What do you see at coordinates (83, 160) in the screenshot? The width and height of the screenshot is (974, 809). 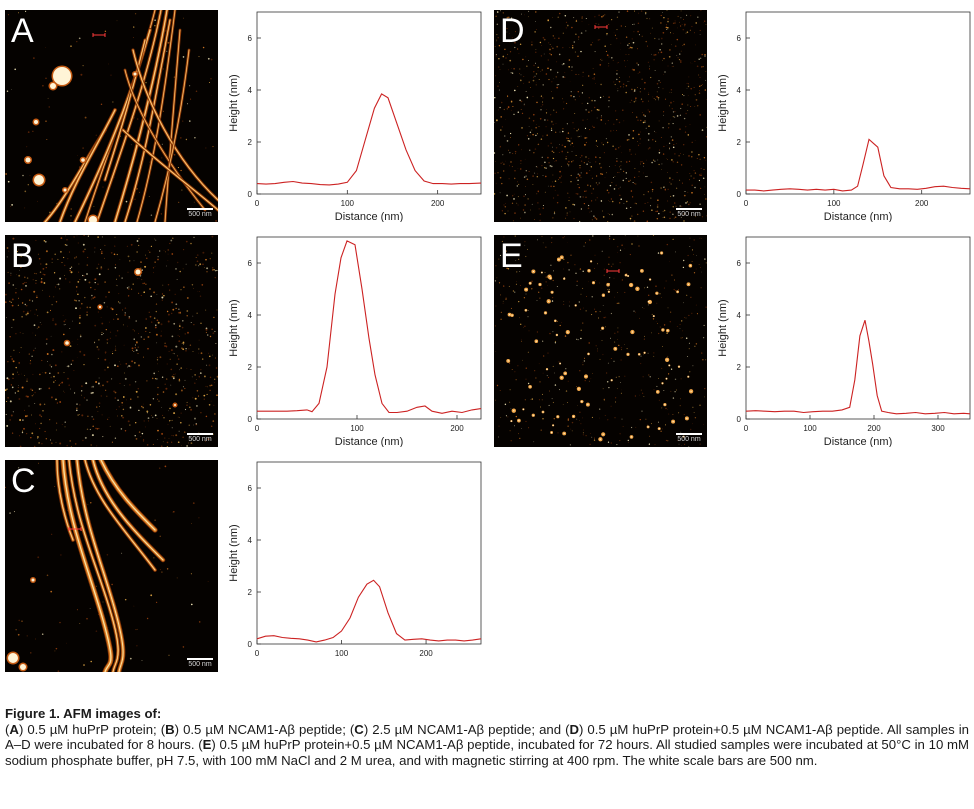 I see `aggregate` at bounding box center [83, 160].